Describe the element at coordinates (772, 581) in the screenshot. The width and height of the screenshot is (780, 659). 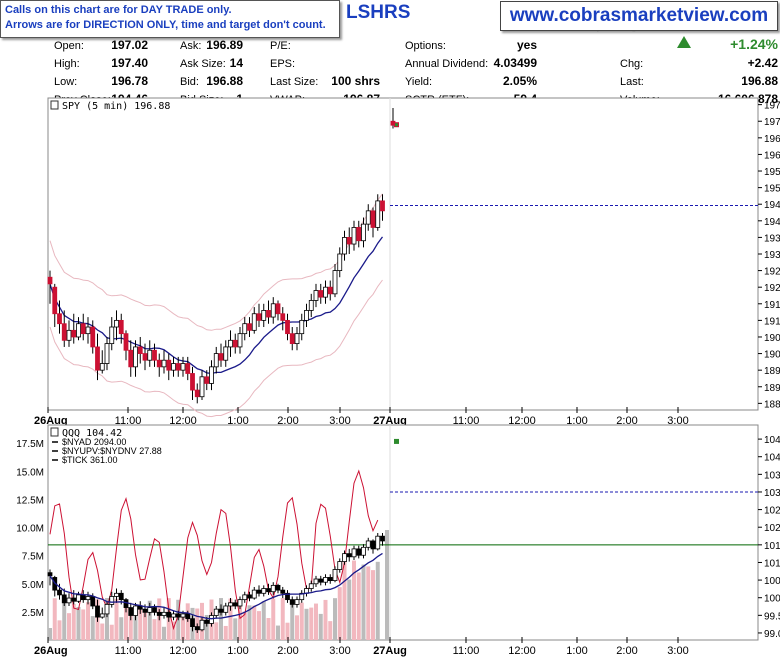
I see `y-tick-label: 100.5` at that location.